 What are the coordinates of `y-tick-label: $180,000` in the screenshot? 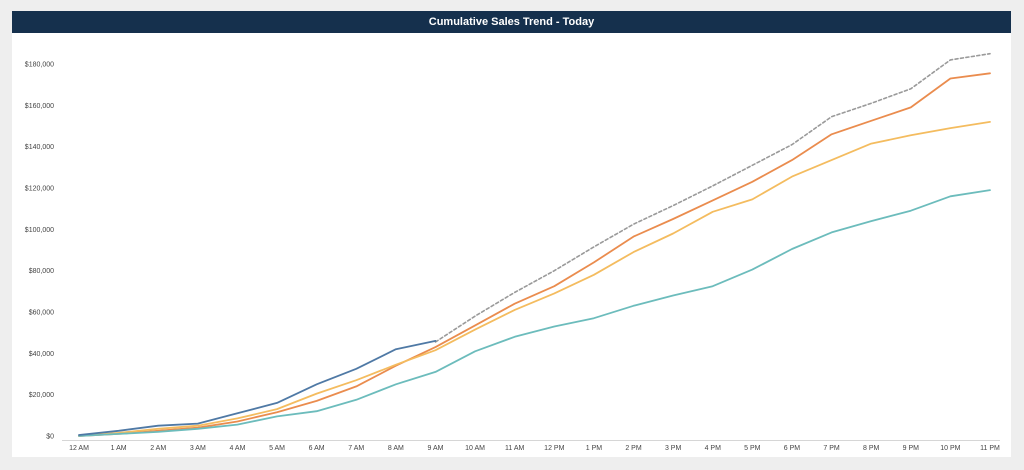 It's located at (39, 65).